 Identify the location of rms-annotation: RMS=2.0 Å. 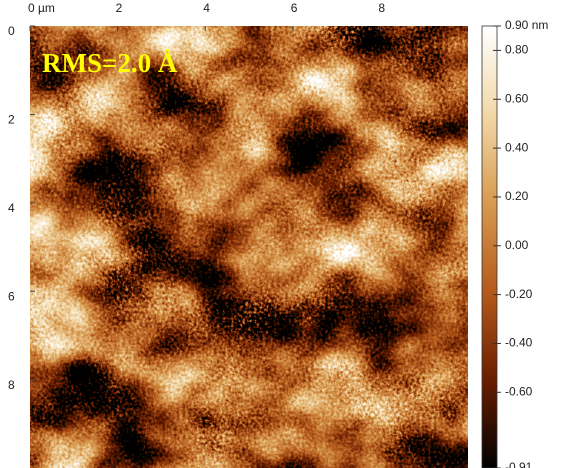
(110, 63).